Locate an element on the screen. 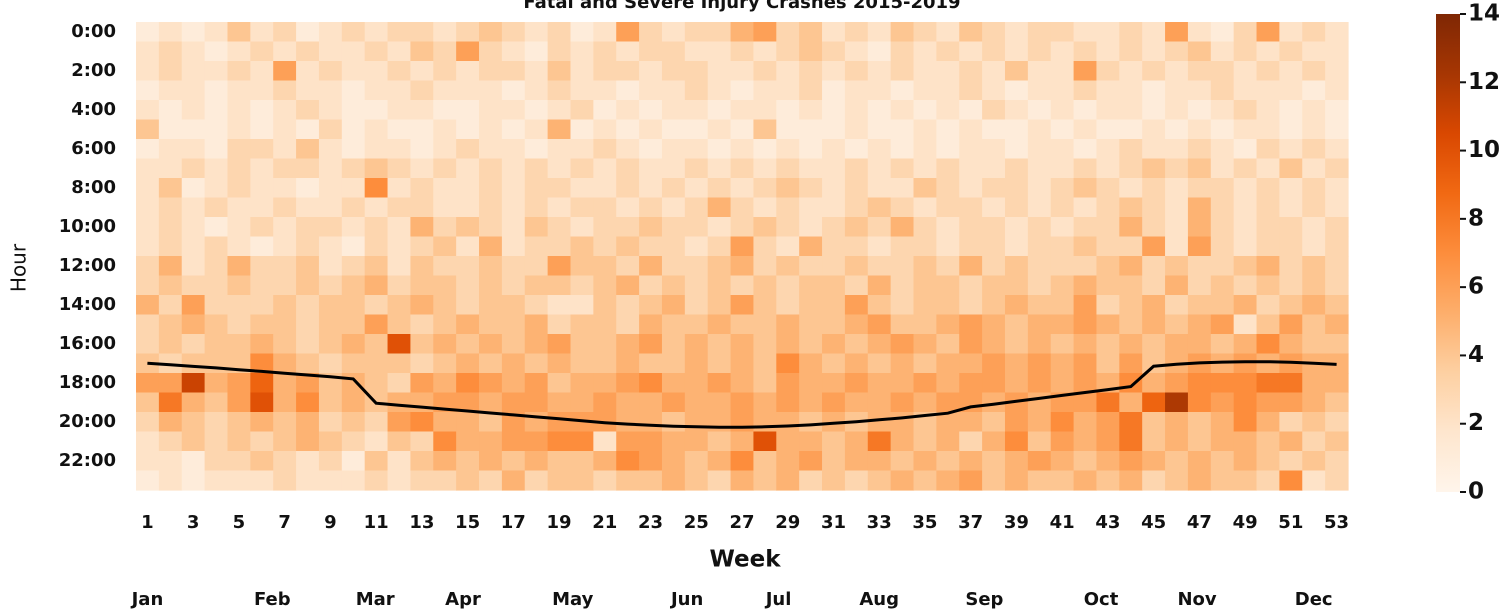 The height and width of the screenshot is (614, 1505). y-tick-label: 14:00 is located at coordinates (87, 304).